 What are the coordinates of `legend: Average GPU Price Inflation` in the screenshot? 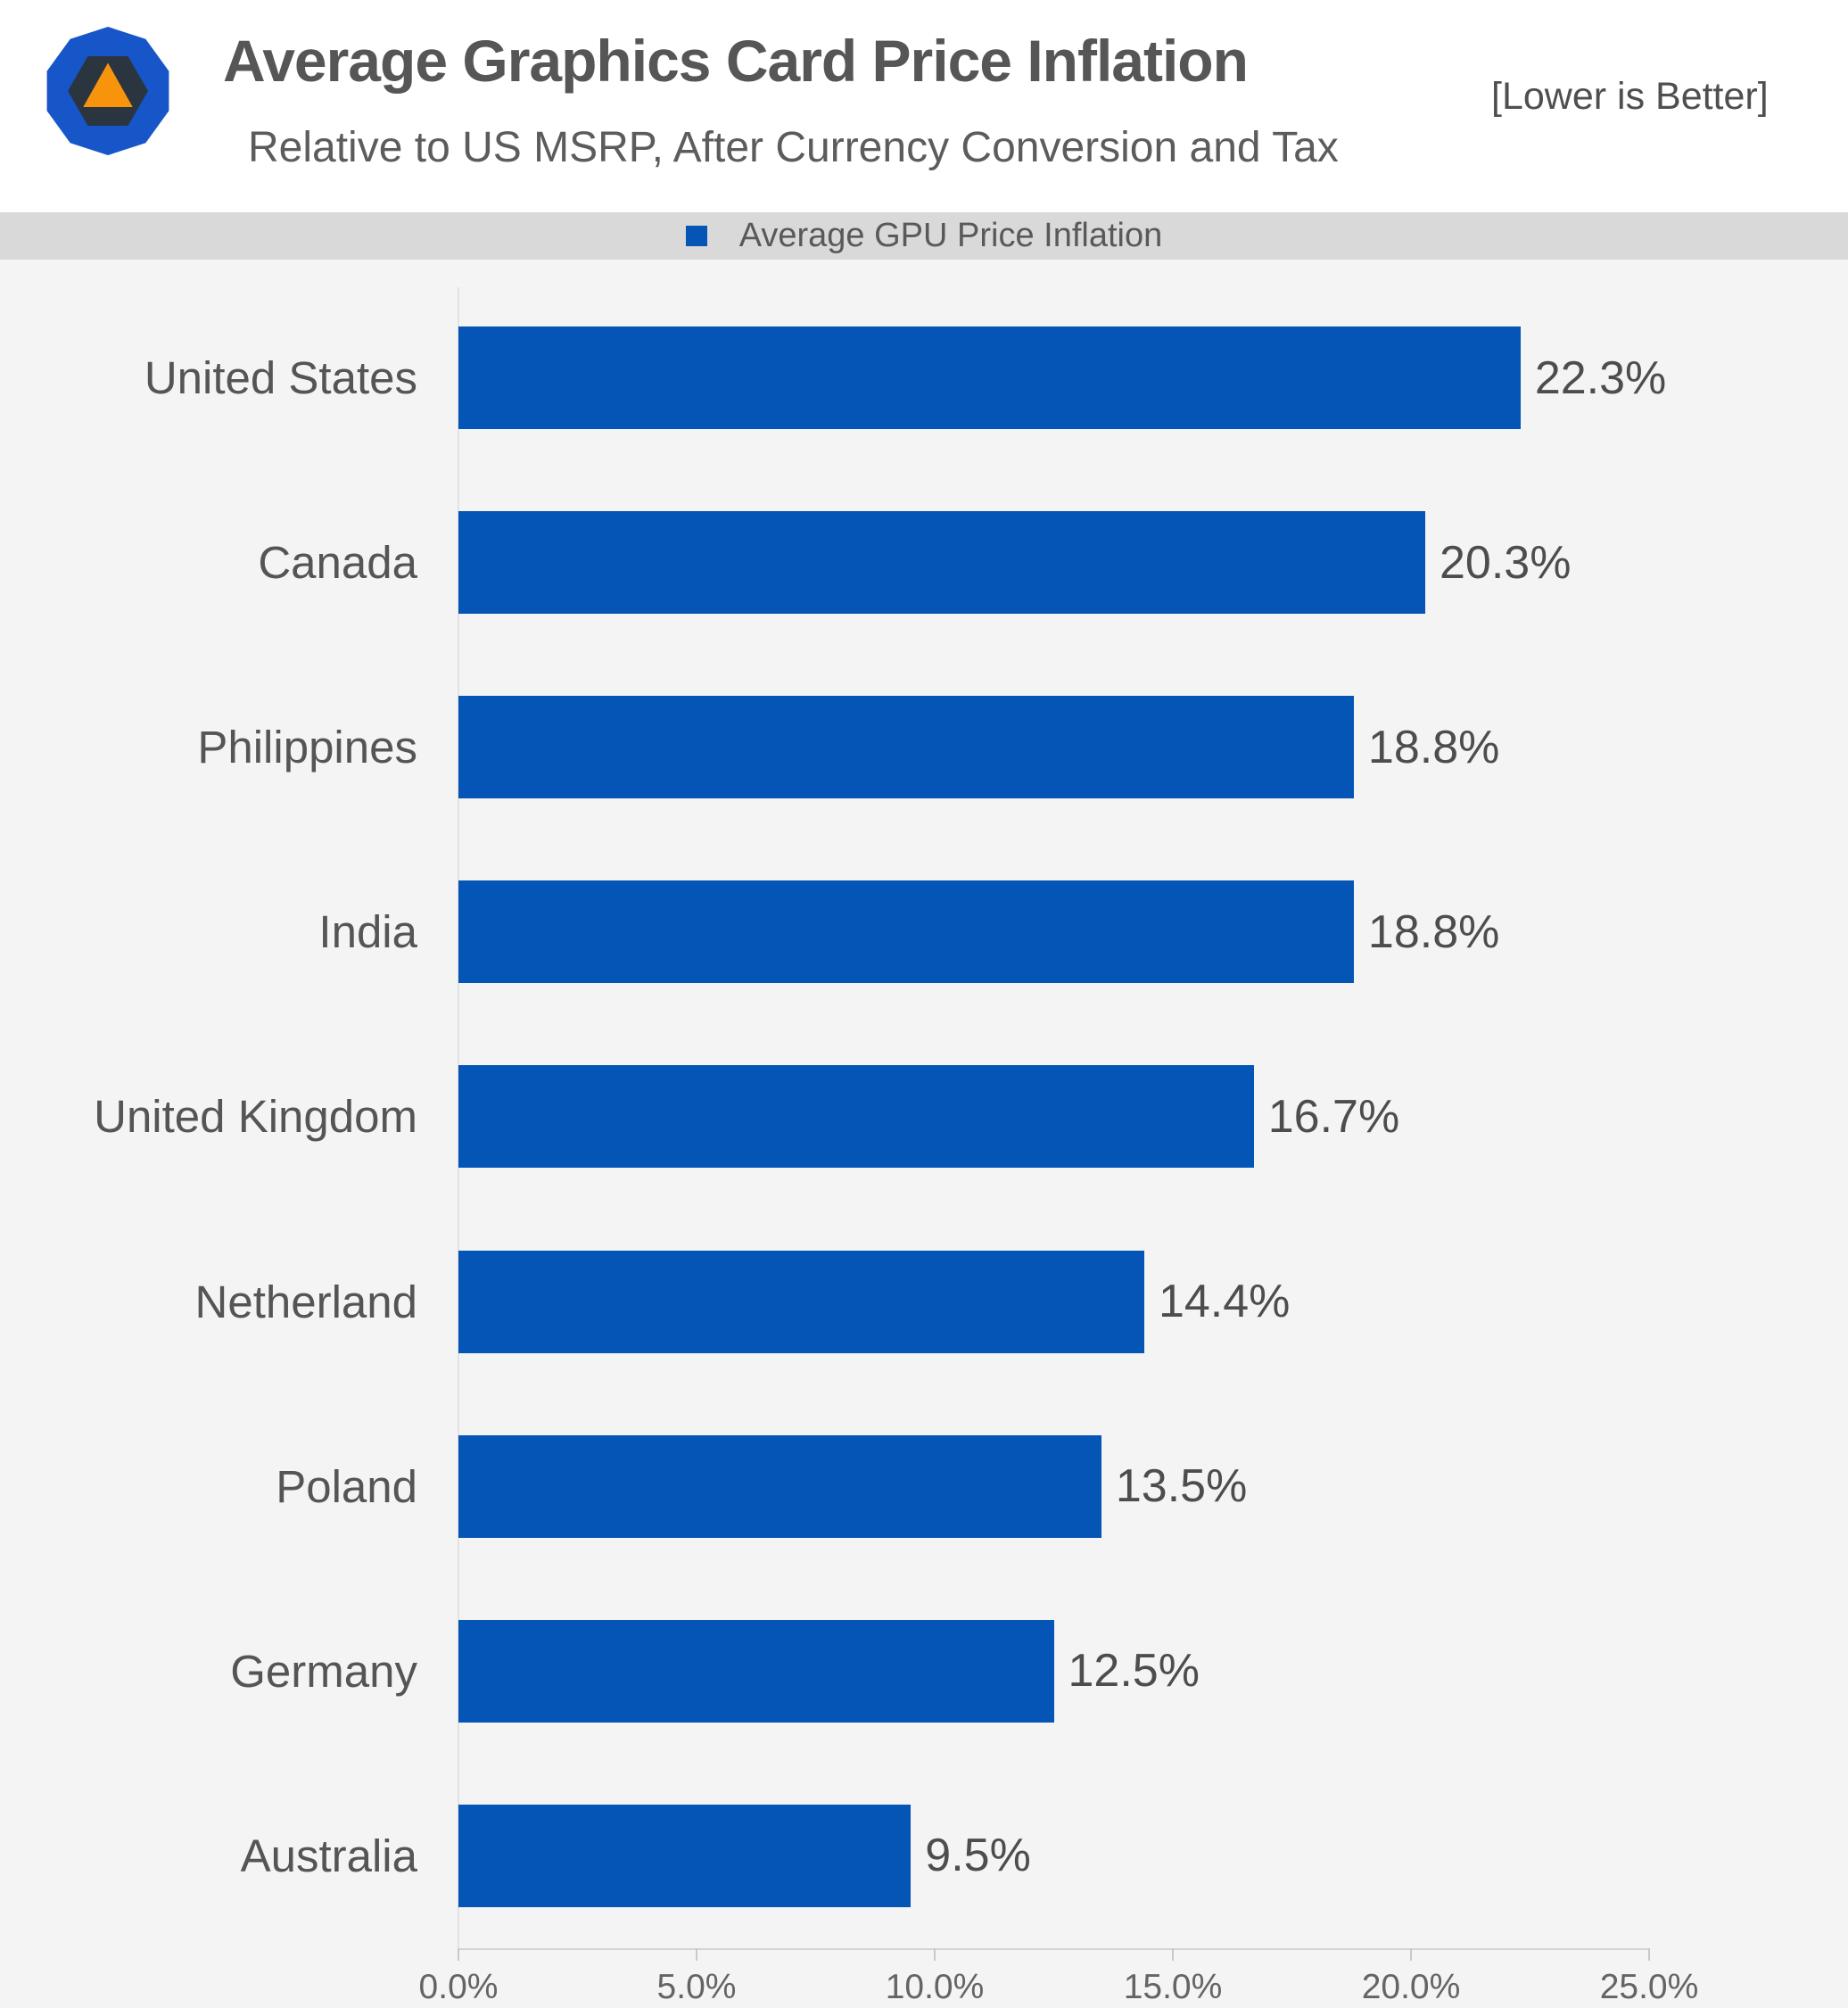 It's located at (924, 236).